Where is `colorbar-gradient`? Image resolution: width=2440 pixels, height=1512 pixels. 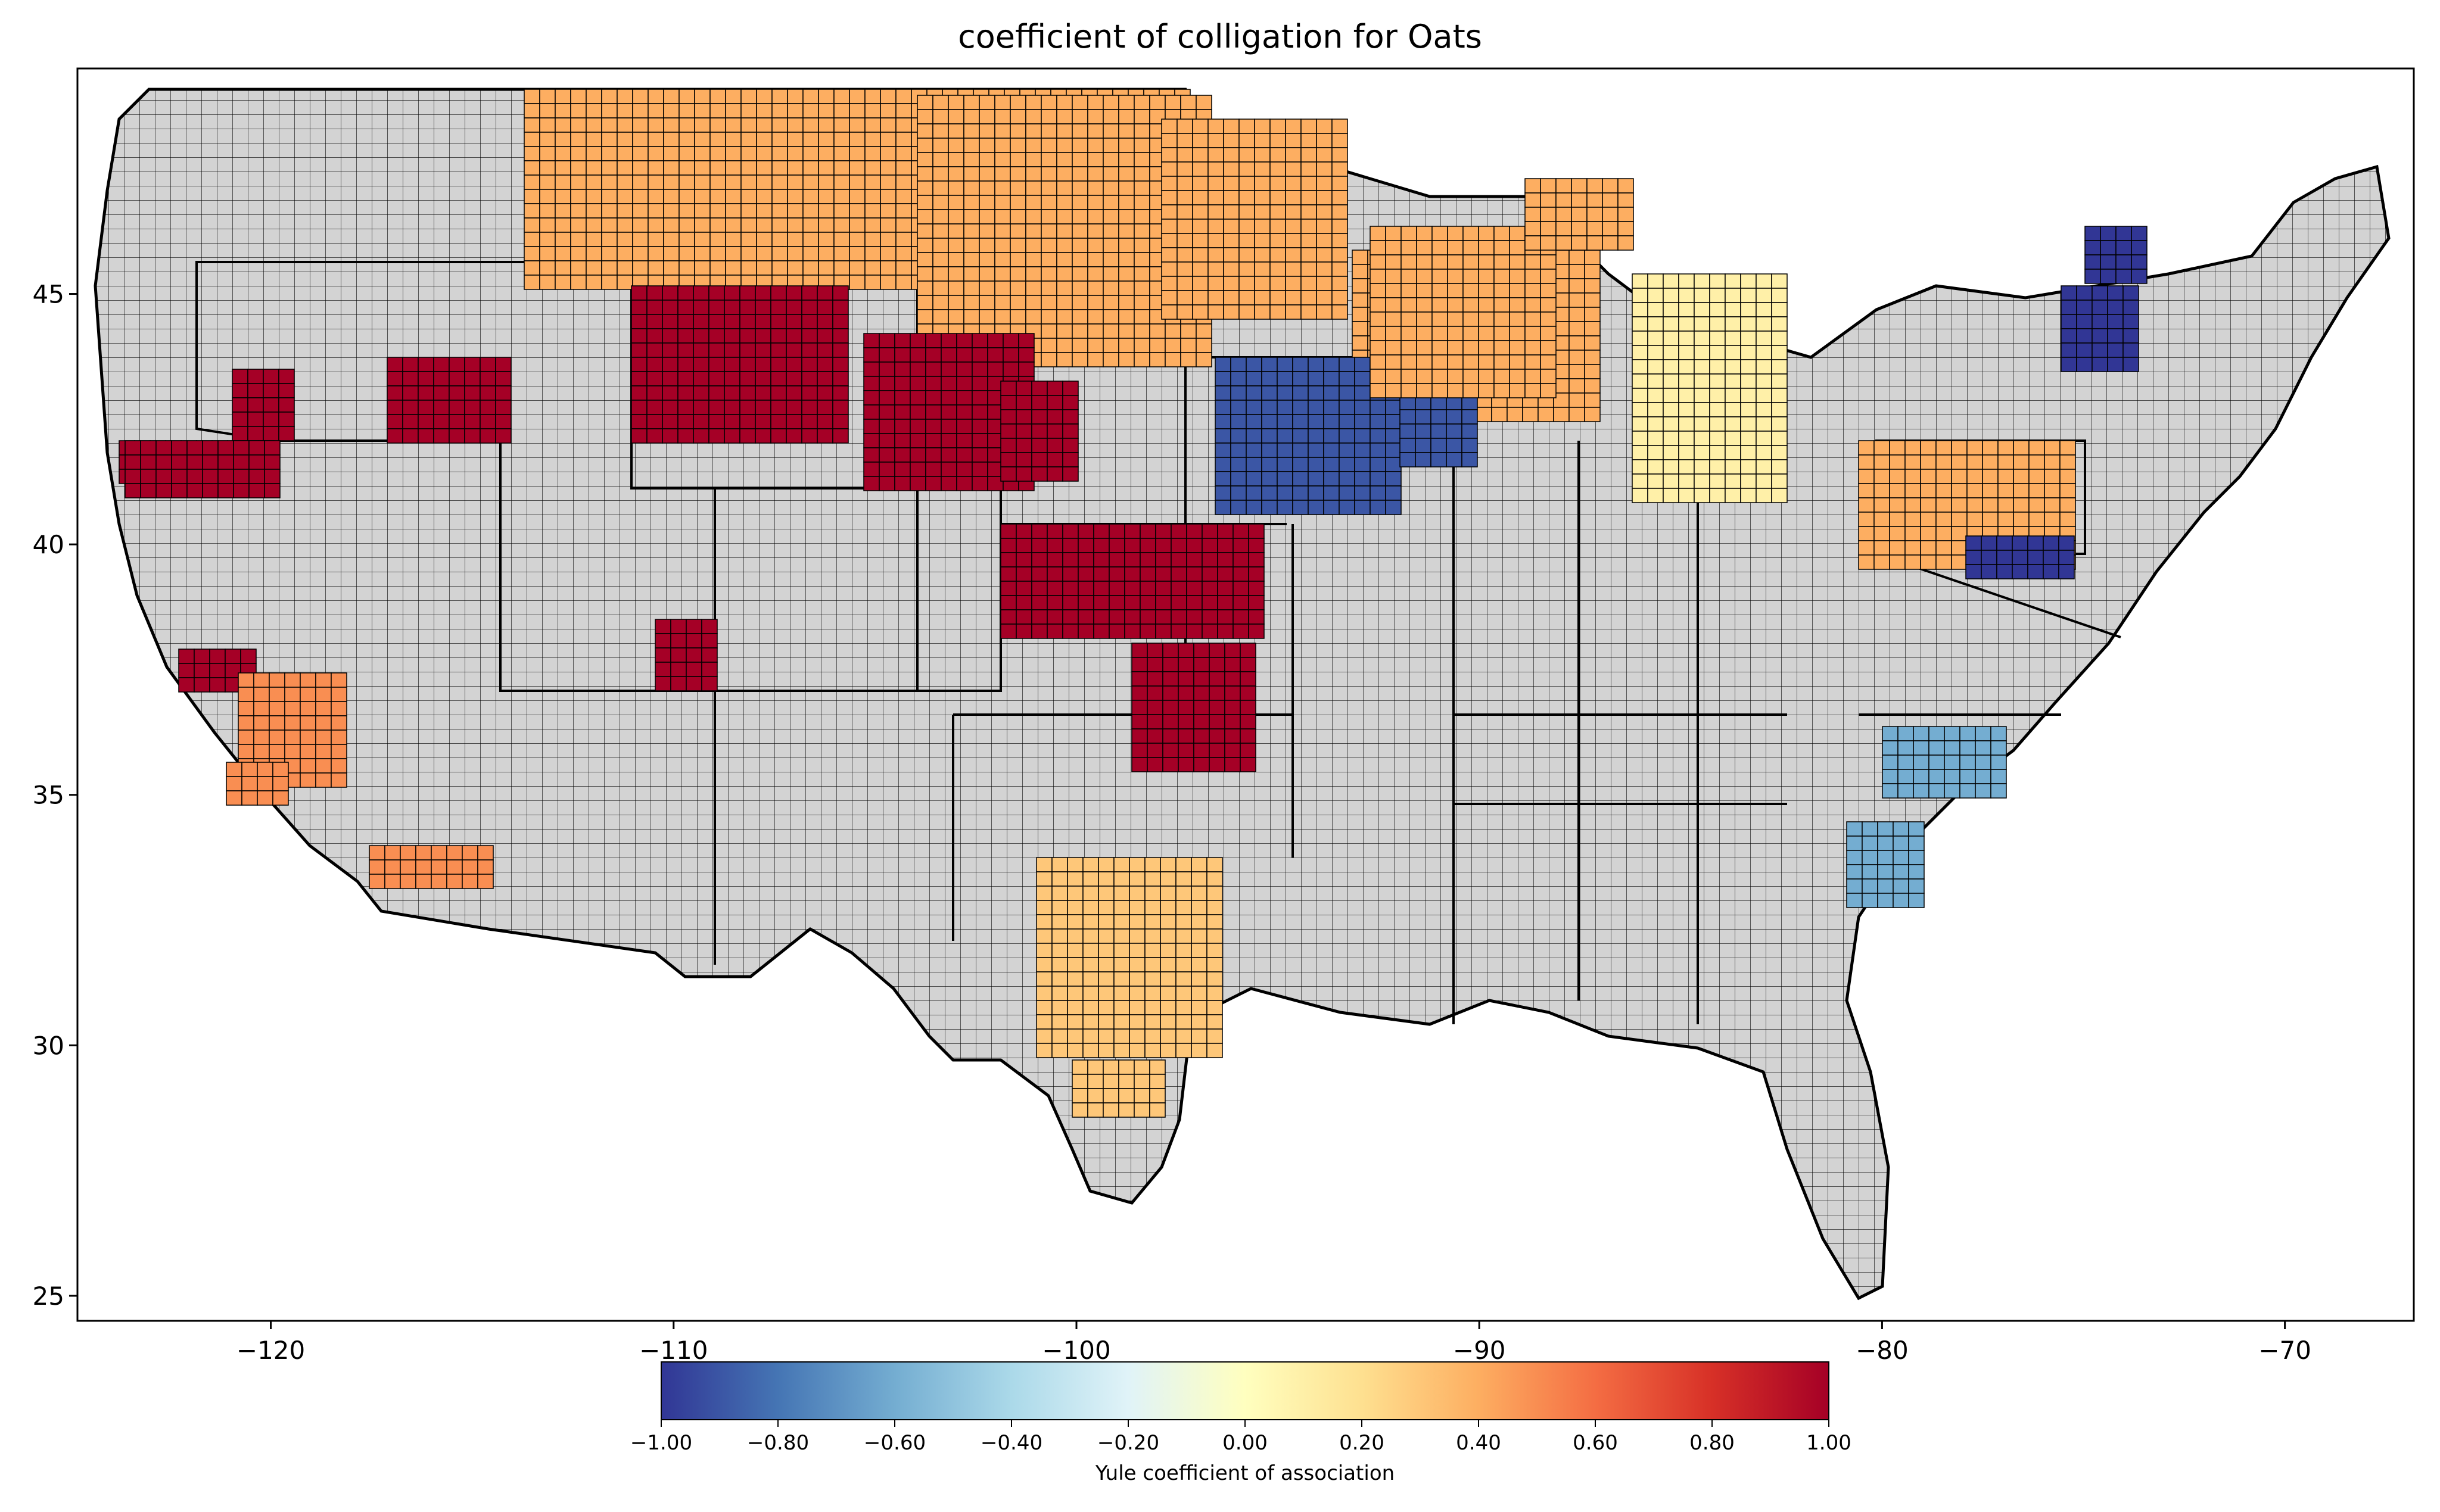 colorbar-gradient is located at coordinates (1245, 1390).